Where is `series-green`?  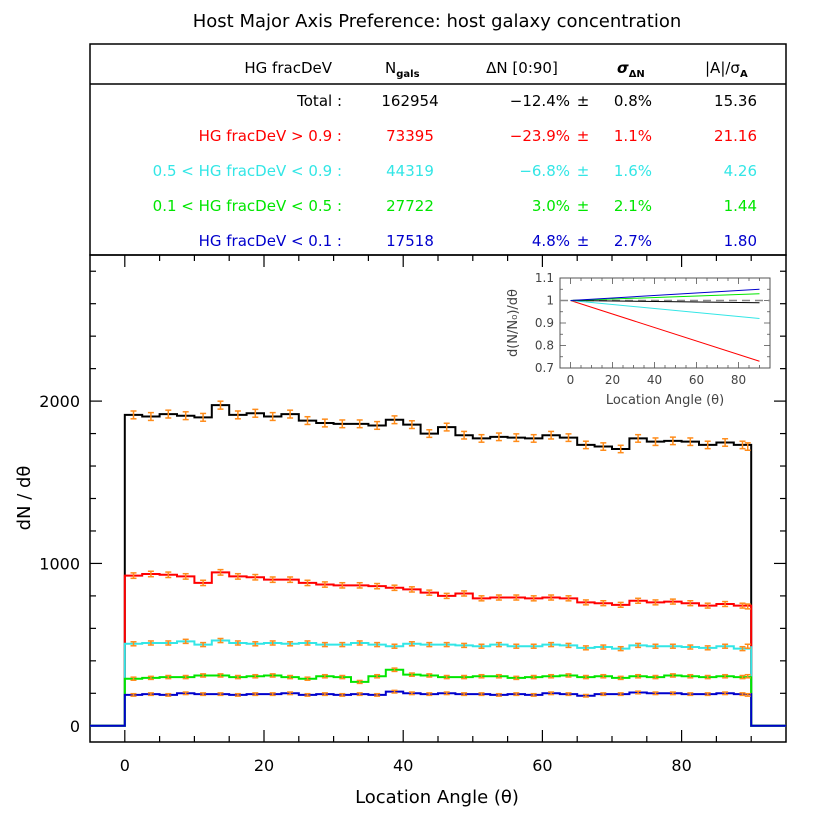
series-green is located at coordinates (438, 697).